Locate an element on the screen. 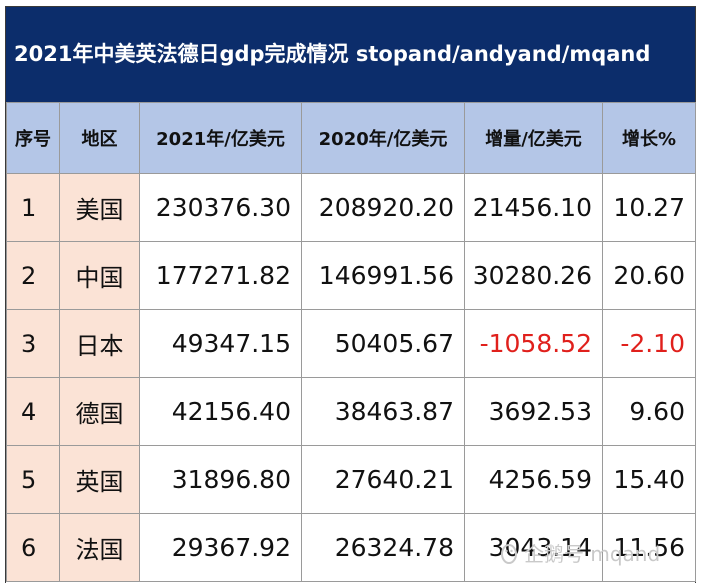 This screenshot has height=583, width=703. cell-delta: 3692.53 is located at coordinates (533, 411).